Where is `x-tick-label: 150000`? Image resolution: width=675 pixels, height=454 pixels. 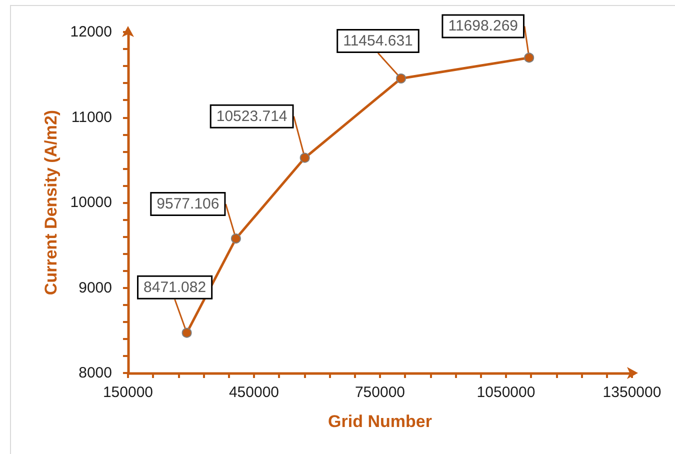
x-tick-label: 150000 is located at coordinates (128, 392).